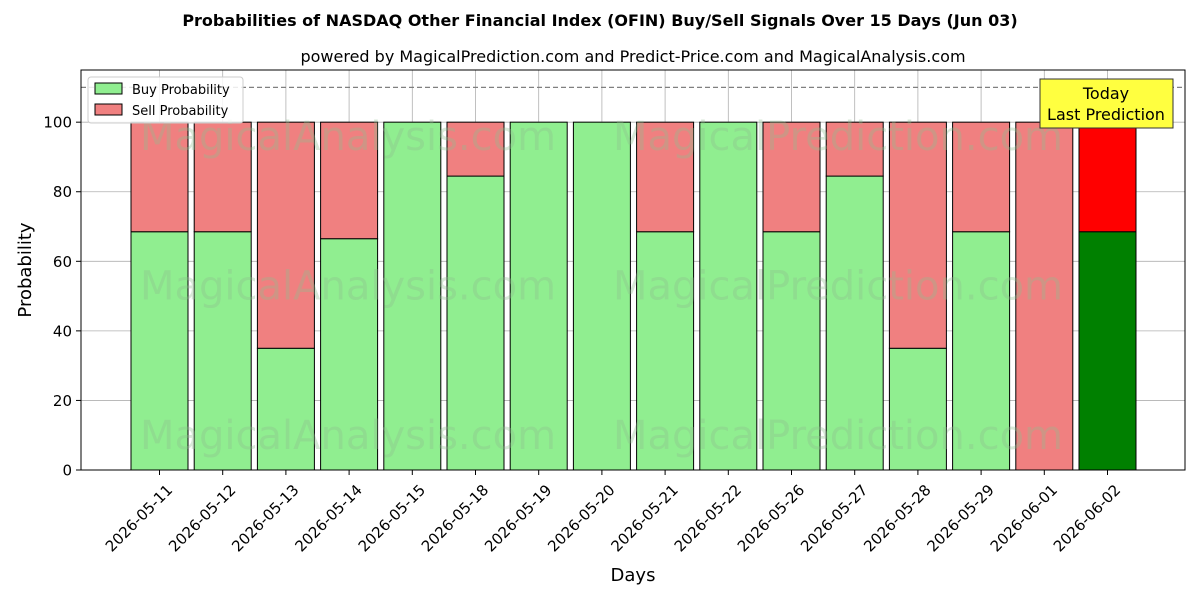 This screenshot has height=604, width=1200. Describe the element at coordinates (25, 269) in the screenshot. I see `y-axis-label: Probability` at that location.